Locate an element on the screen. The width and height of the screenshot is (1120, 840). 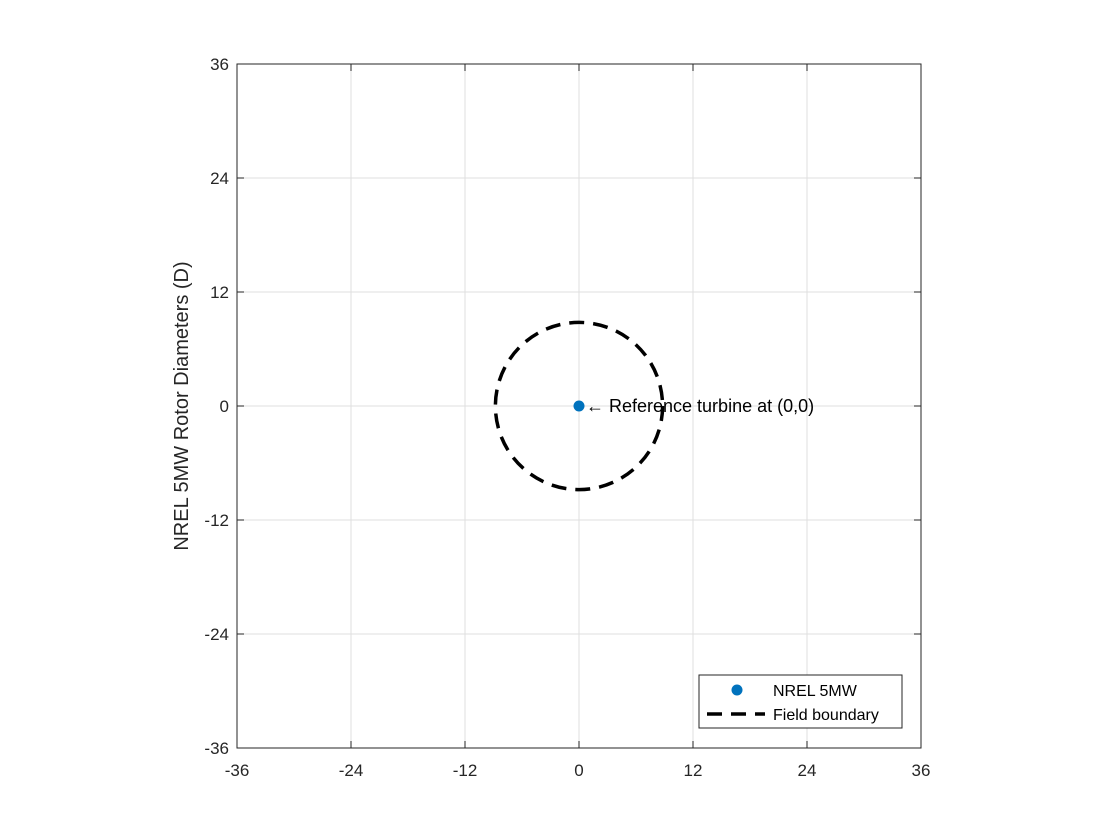
plot-area is located at coordinates (579, 406).